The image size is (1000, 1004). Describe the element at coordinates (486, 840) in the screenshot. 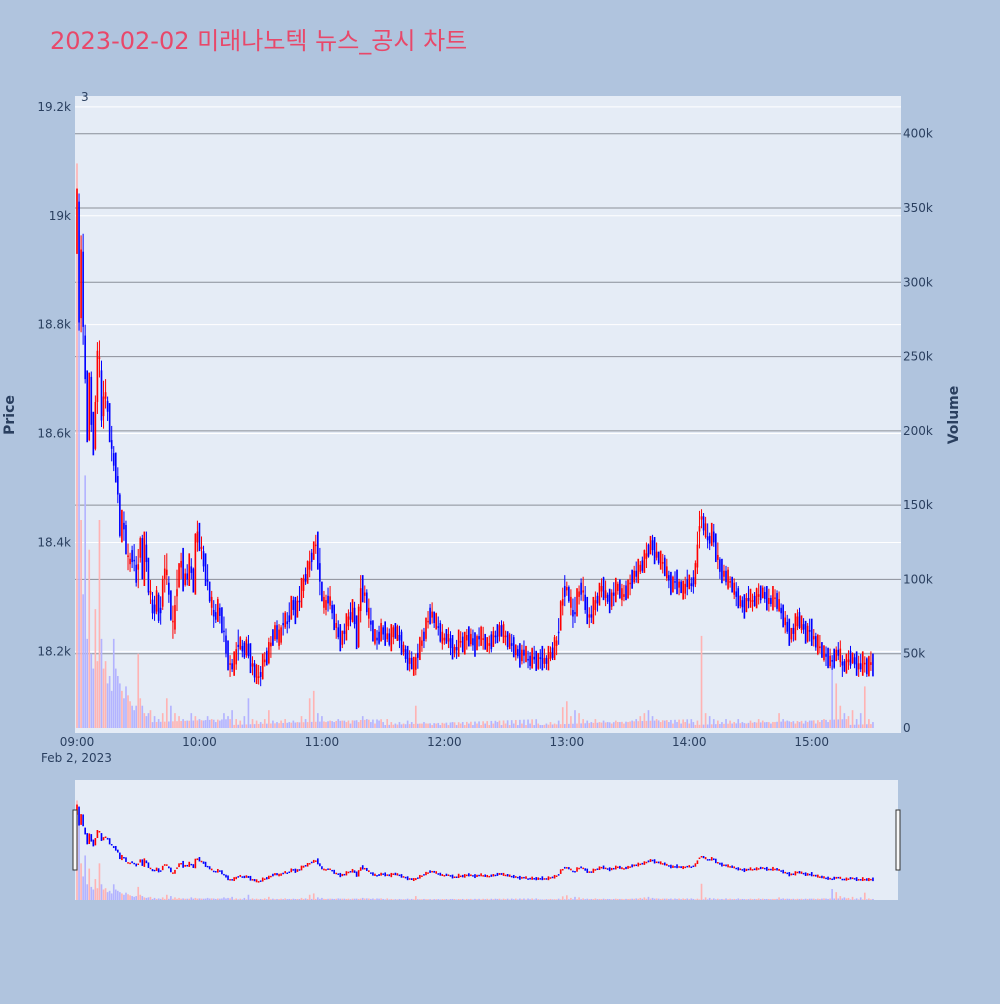

I see `range-slider-area` at that location.